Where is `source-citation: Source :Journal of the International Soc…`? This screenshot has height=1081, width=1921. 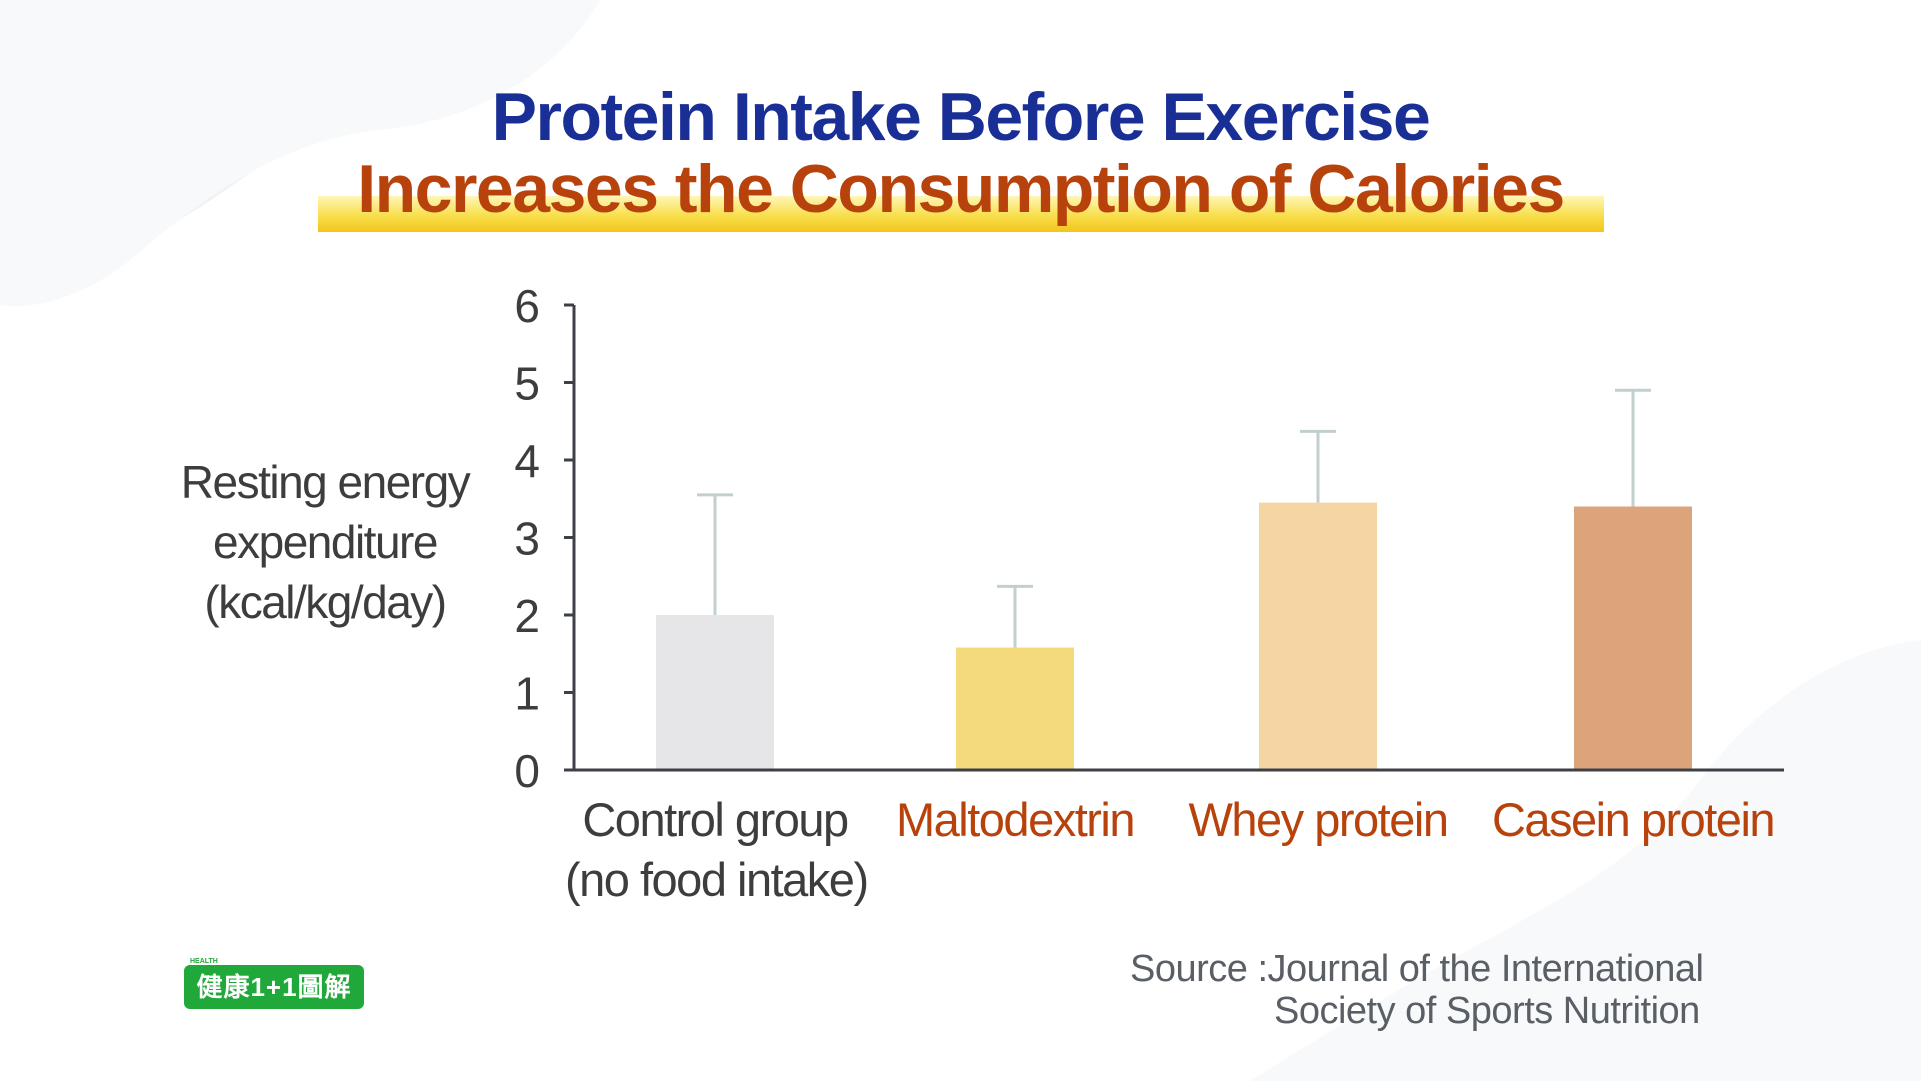 source-citation: Source :Journal of the International Soc… is located at coordinates (1417, 990).